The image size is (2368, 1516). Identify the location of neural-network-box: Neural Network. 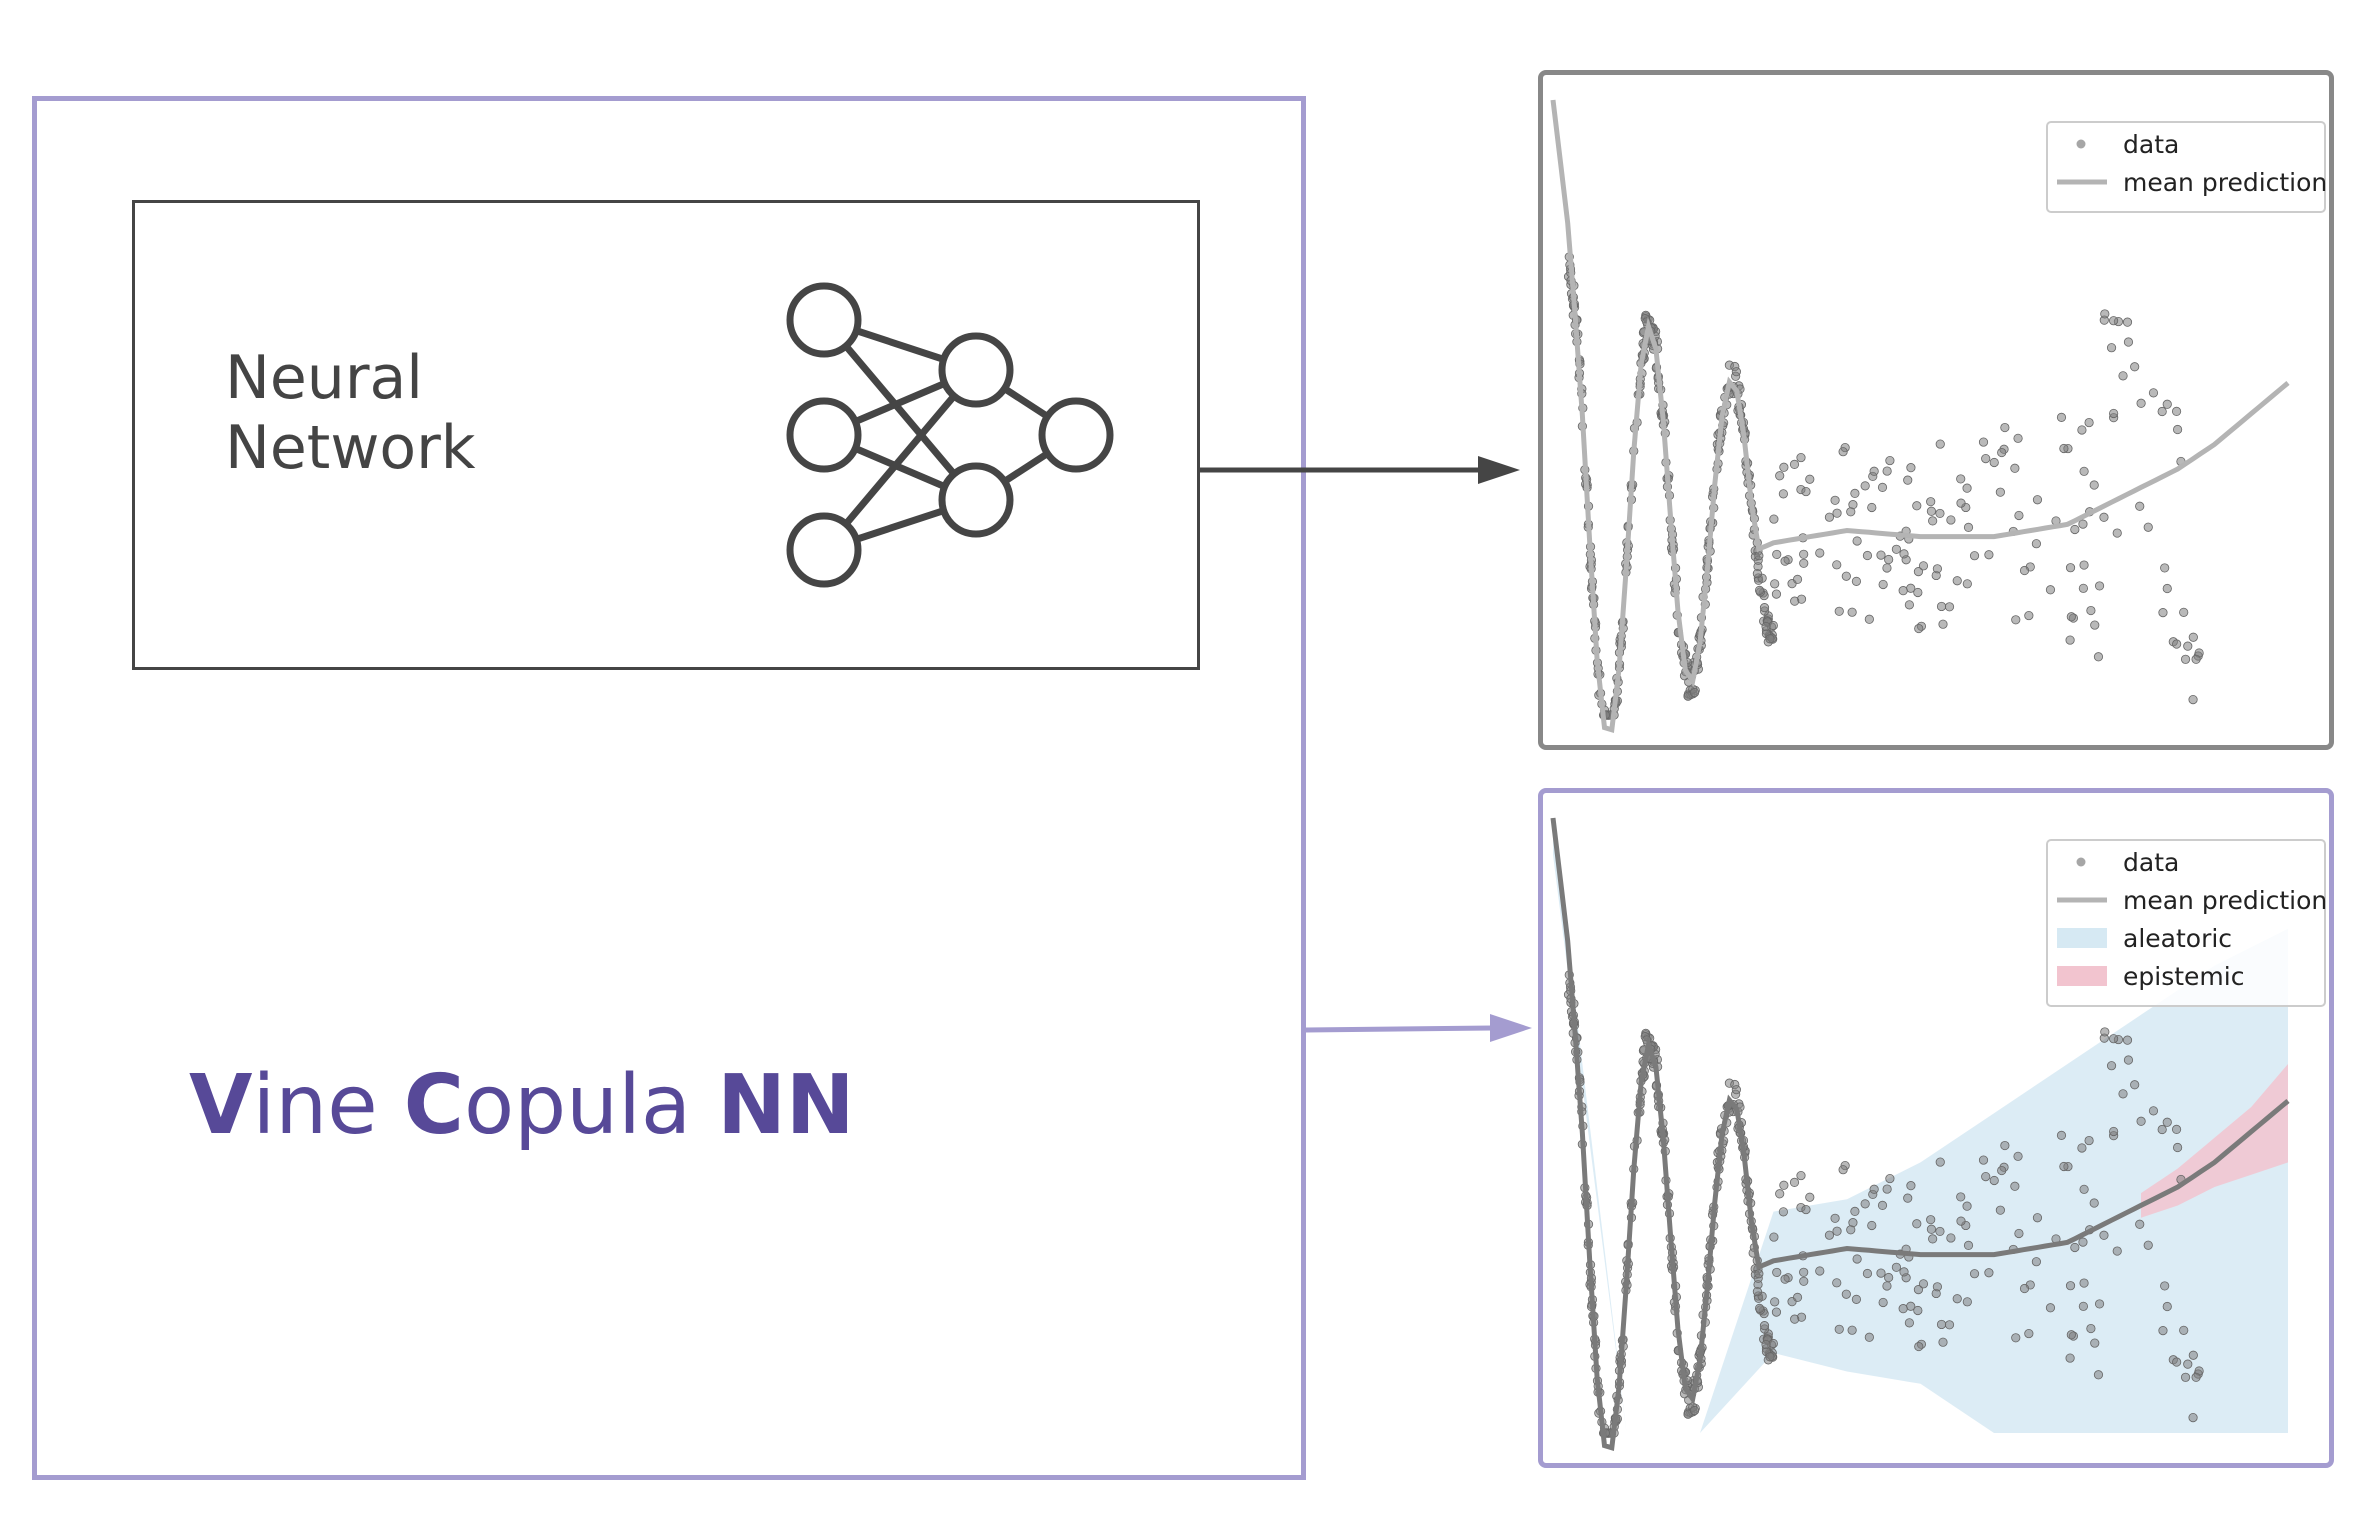
(666, 435).